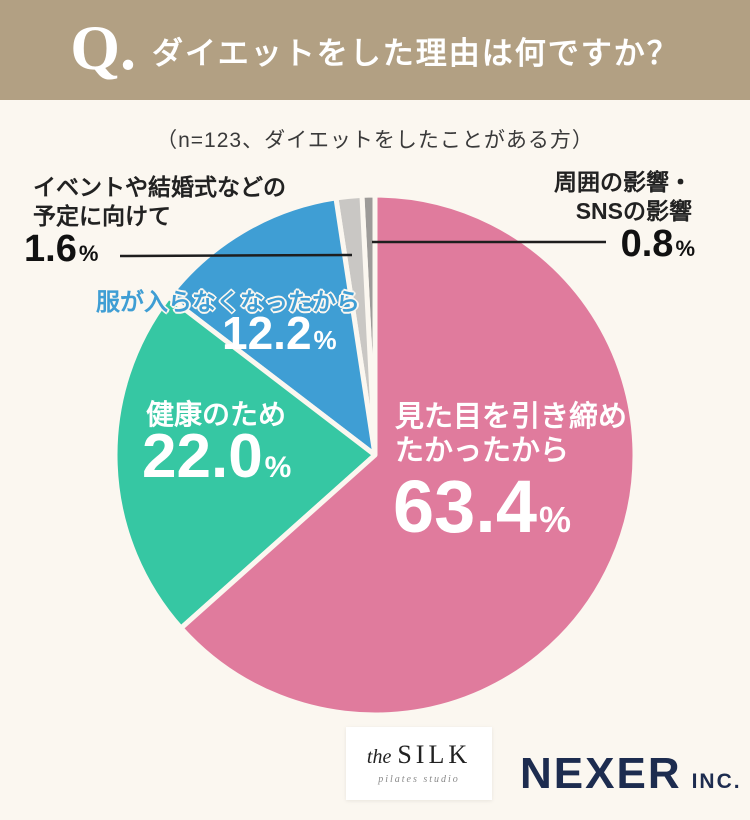 The height and width of the screenshot is (820, 750). I want to click on value-health-number: 22.0, so click(202, 456).